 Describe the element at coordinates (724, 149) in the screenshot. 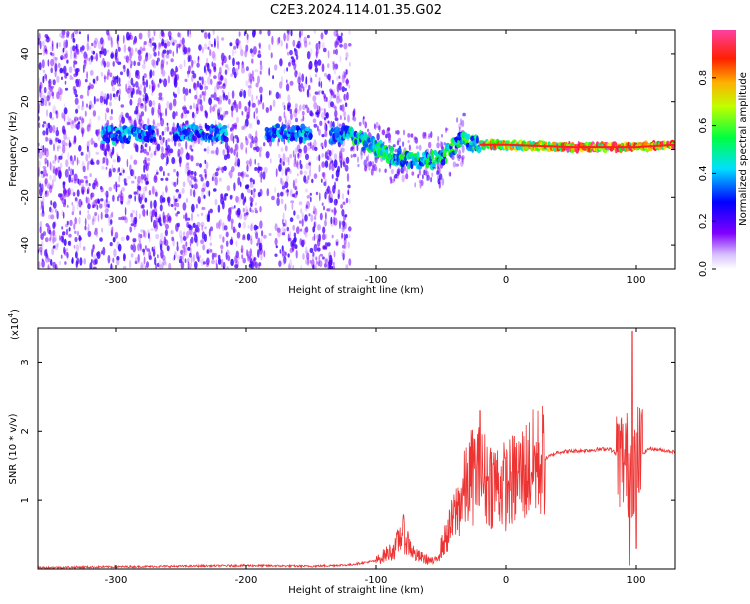

I see `colorbar-gradient` at that location.